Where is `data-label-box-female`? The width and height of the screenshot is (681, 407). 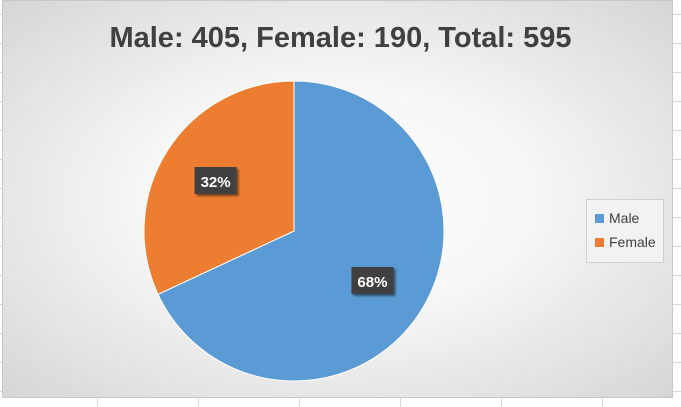 data-label-box-female is located at coordinates (215, 181).